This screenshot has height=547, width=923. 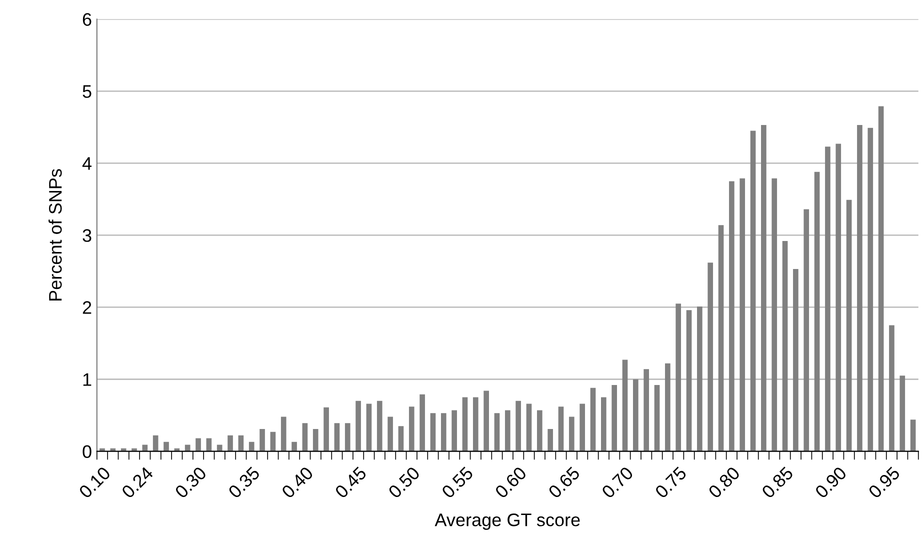 I want to click on y-tick-label: 5, so click(x=87, y=91).